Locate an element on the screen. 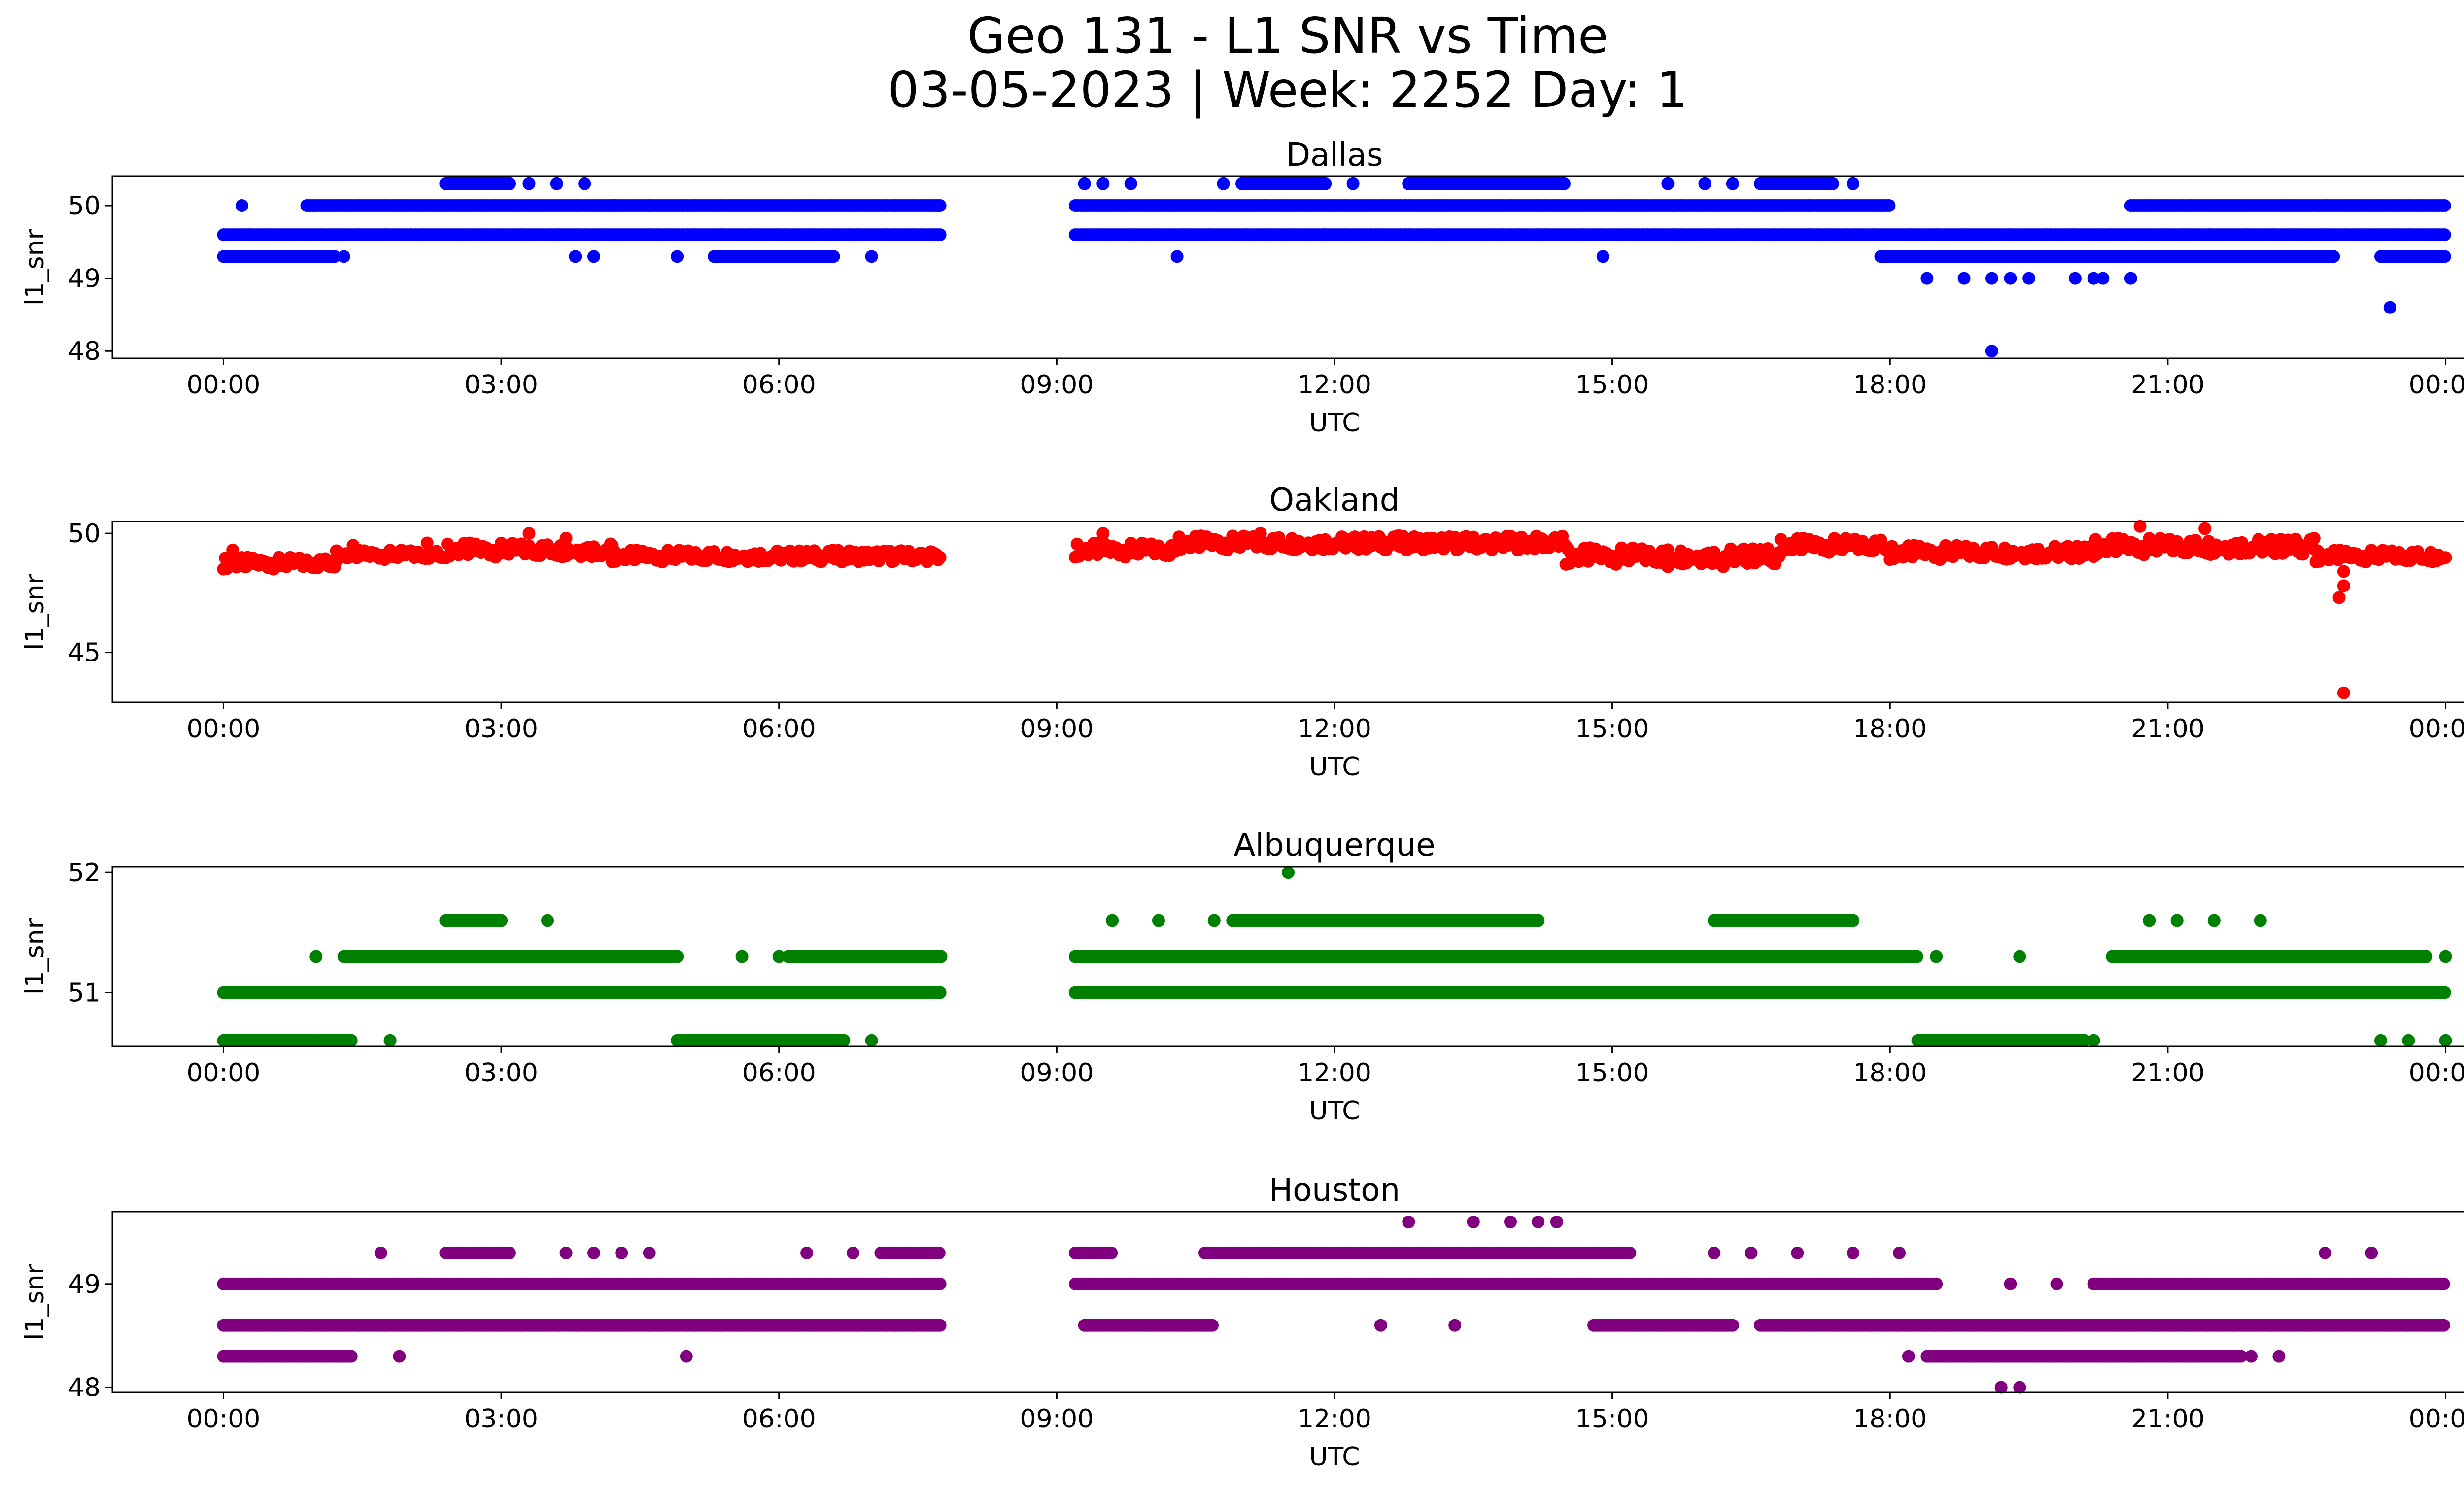 The height and width of the screenshot is (1495, 2464). y-tick-label: 51 is located at coordinates (84, 993).